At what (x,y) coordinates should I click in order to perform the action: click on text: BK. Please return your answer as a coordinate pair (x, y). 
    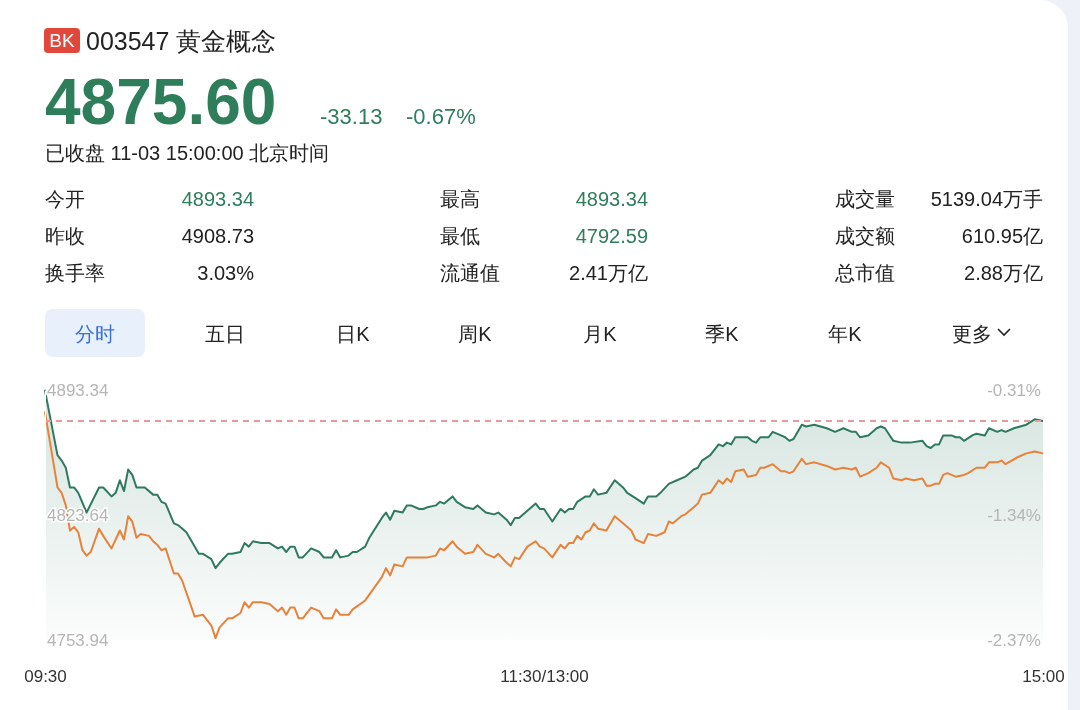
    Looking at the image, I should click on (62, 40).